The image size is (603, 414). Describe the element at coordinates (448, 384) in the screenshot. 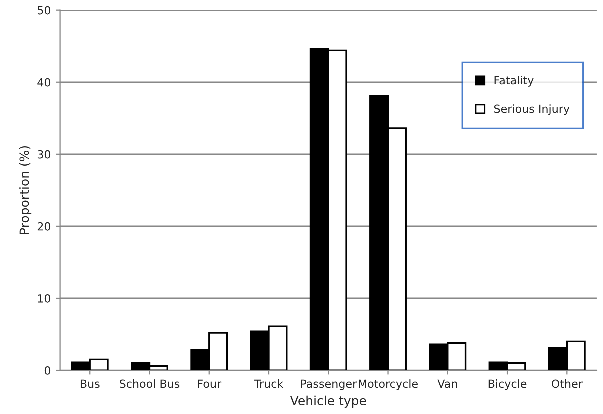

I see `x-tick-label: Van` at that location.